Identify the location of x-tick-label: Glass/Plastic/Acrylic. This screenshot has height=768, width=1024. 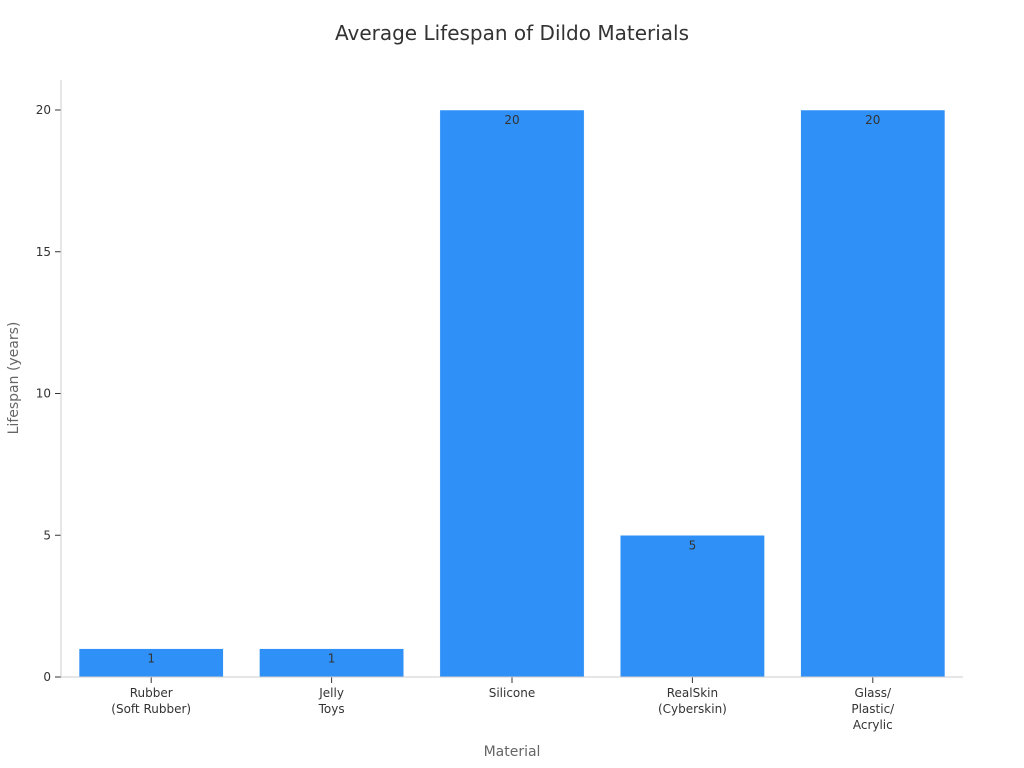
(873, 709).